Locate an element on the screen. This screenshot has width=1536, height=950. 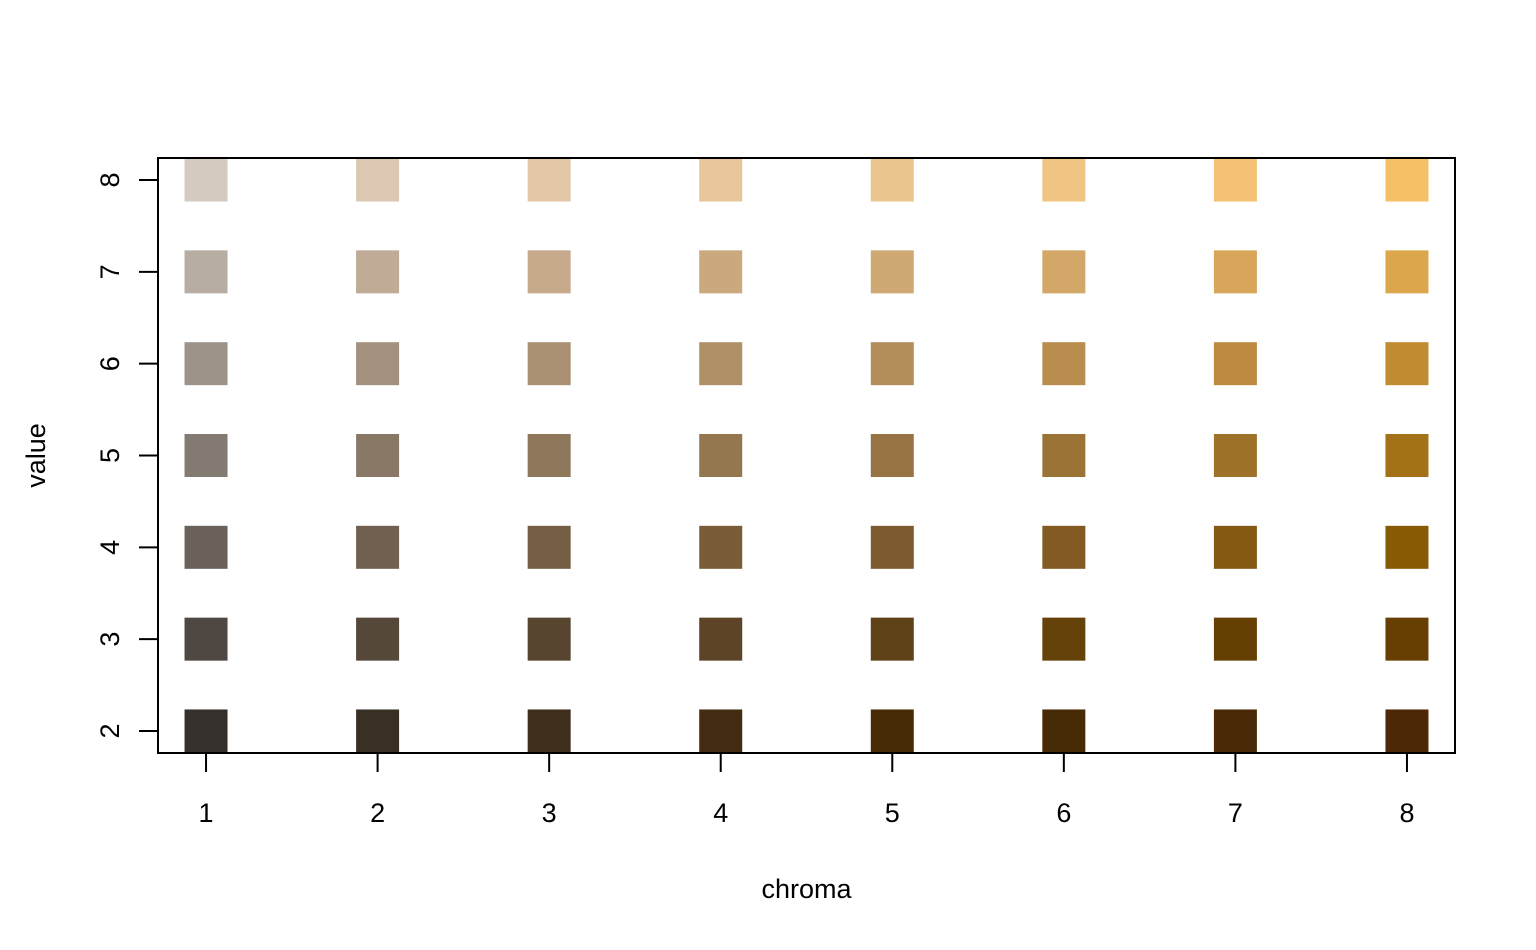
x-tick-label: 3 is located at coordinates (549, 813).